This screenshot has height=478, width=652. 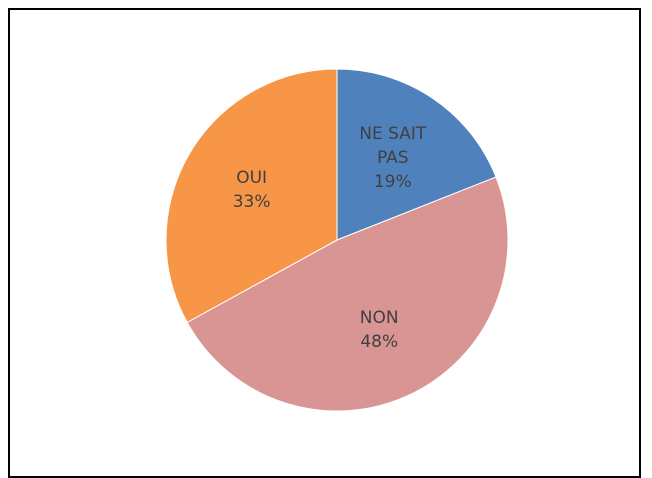 What do you see at coordinates (379, 317) in the screenshot?
I see `slice-label: NON` at bounding box center [379, 317].